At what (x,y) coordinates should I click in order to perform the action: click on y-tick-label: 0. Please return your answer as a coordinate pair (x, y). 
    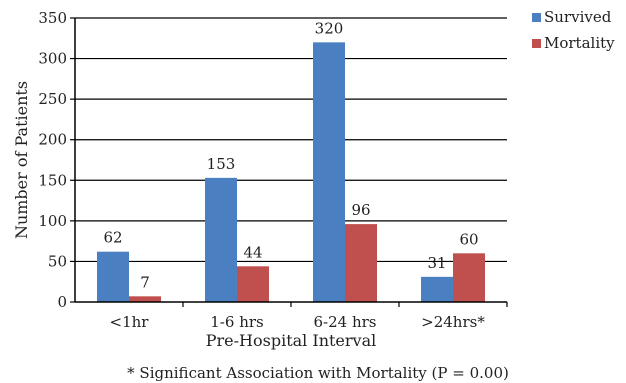
    Looking at the image, I should click on (62, 302).